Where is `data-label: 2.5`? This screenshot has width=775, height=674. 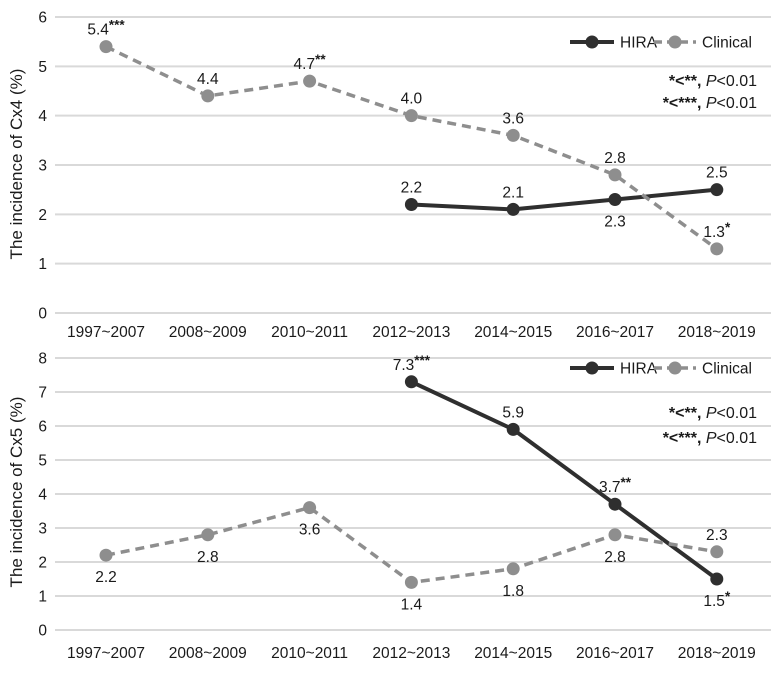
data-label: 2.5 is located at coordinates (717, 173).